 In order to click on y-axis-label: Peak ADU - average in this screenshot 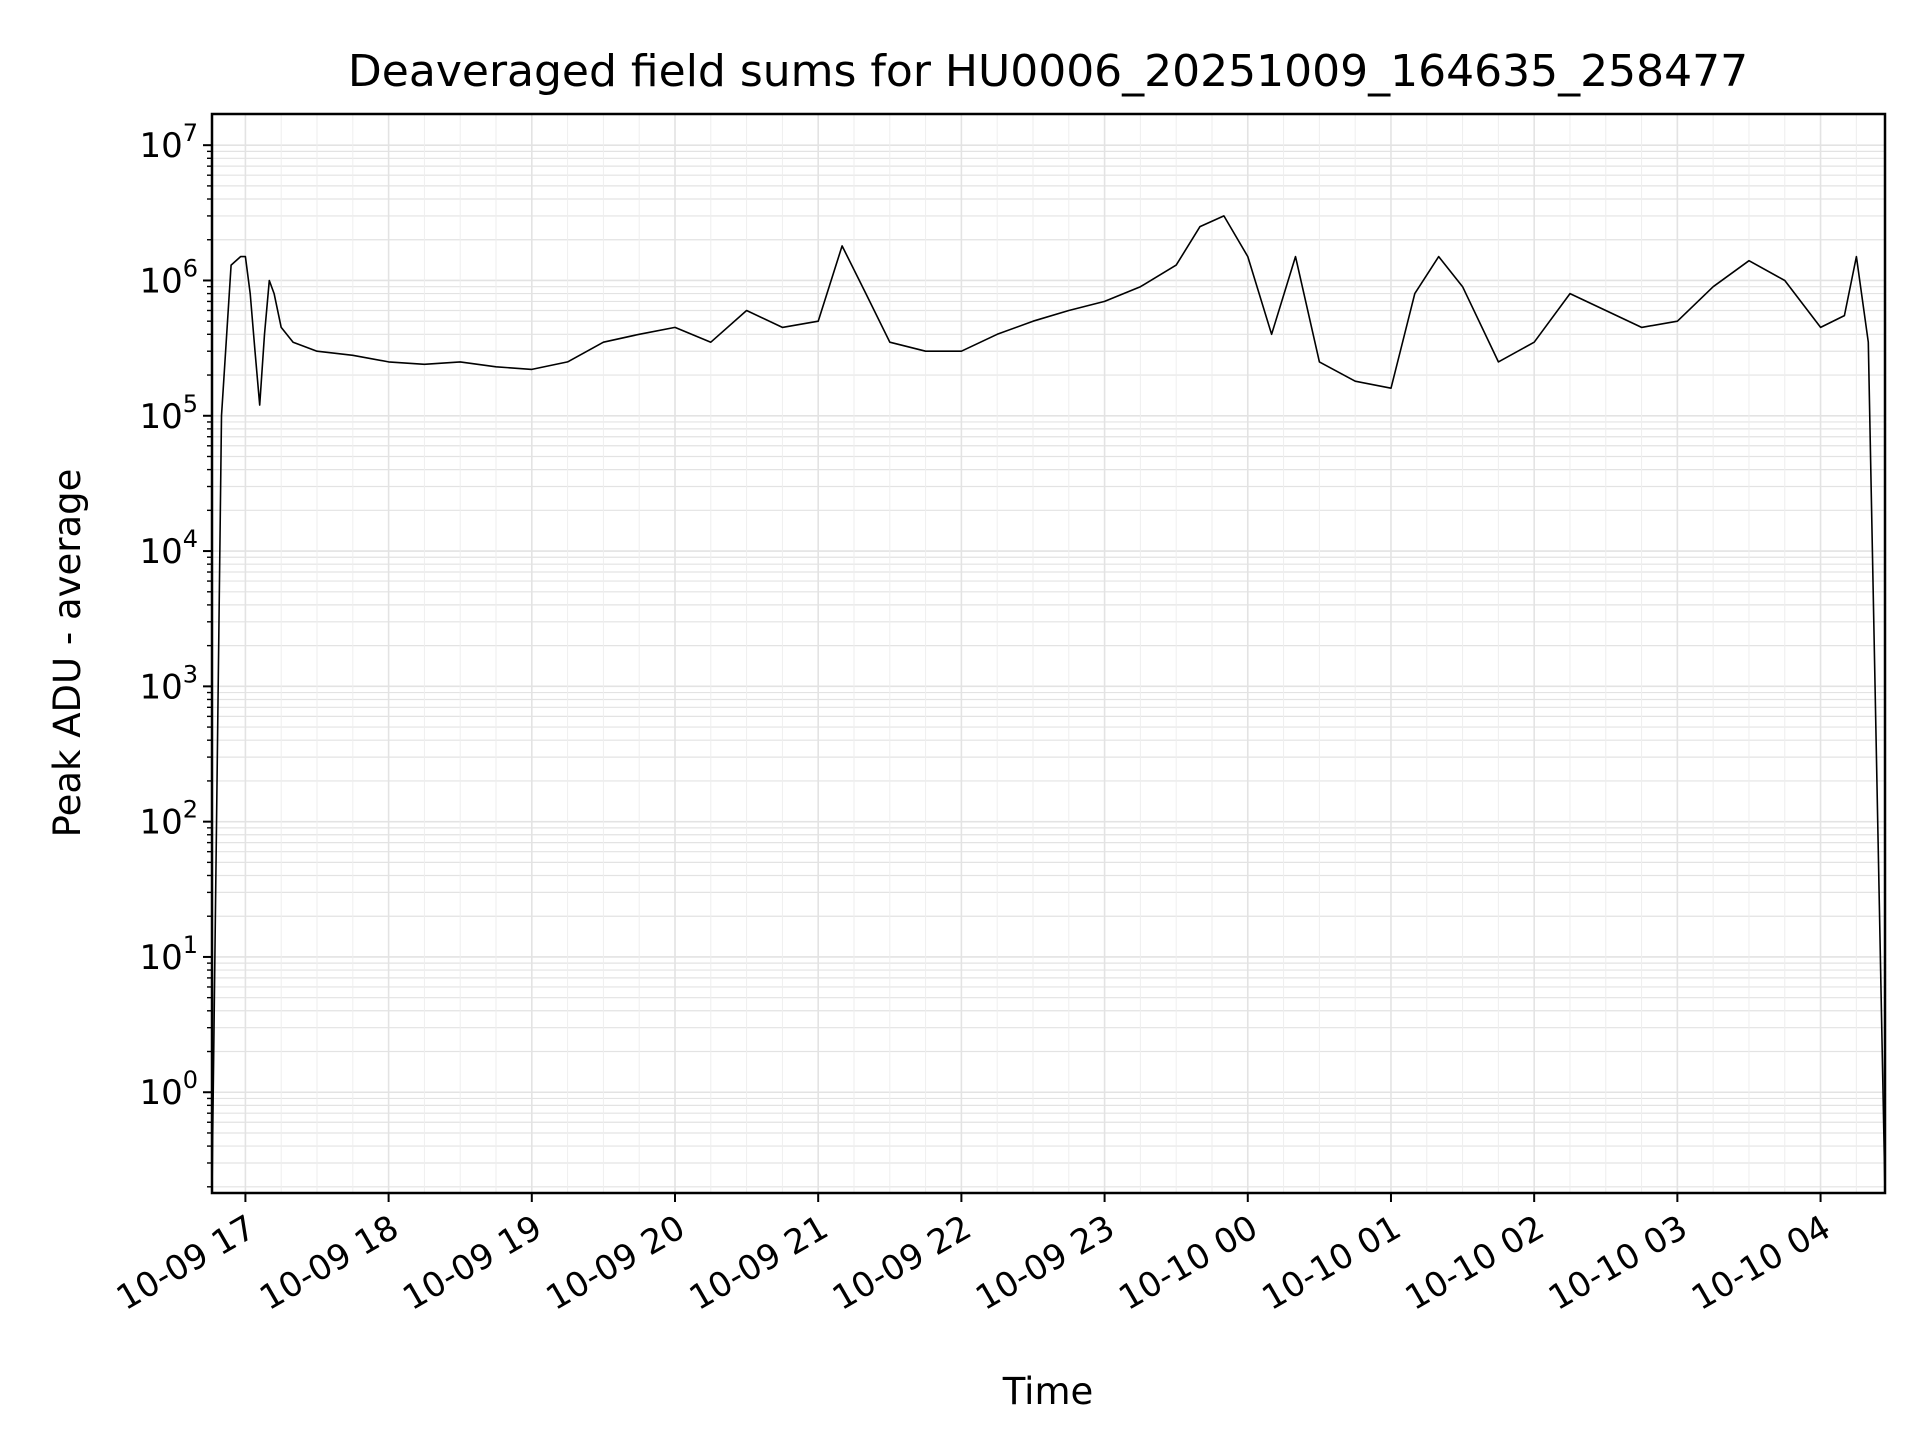, I will do `click(67, 653)`.